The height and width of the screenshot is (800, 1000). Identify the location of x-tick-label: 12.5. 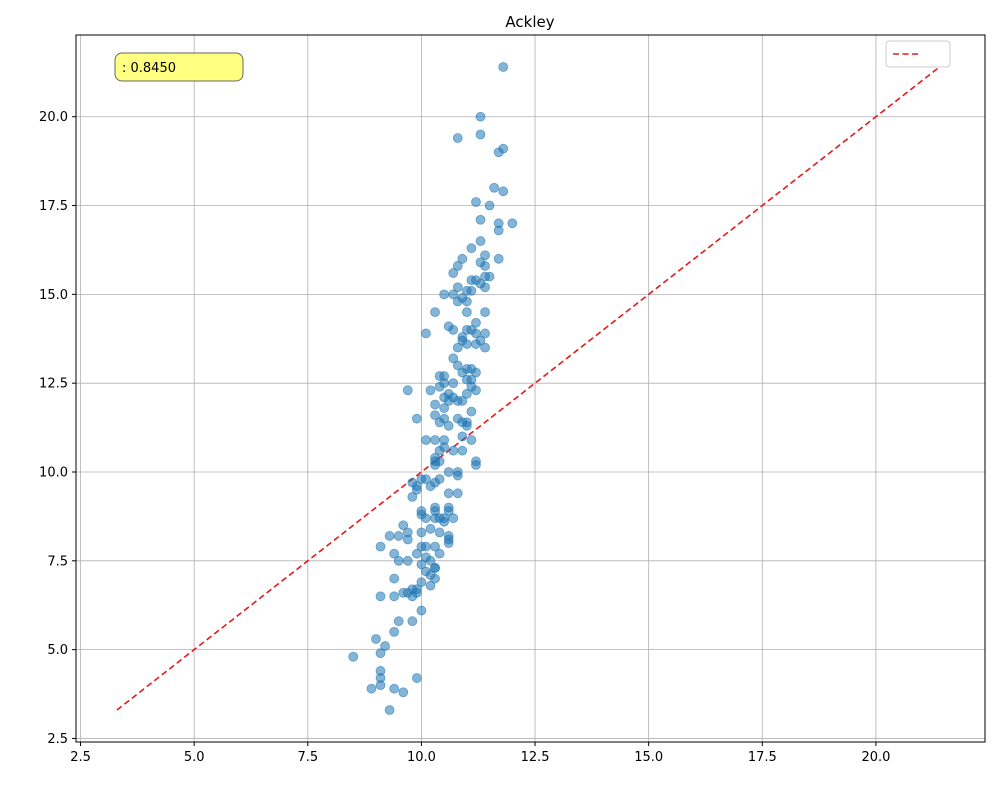
(535, 757).